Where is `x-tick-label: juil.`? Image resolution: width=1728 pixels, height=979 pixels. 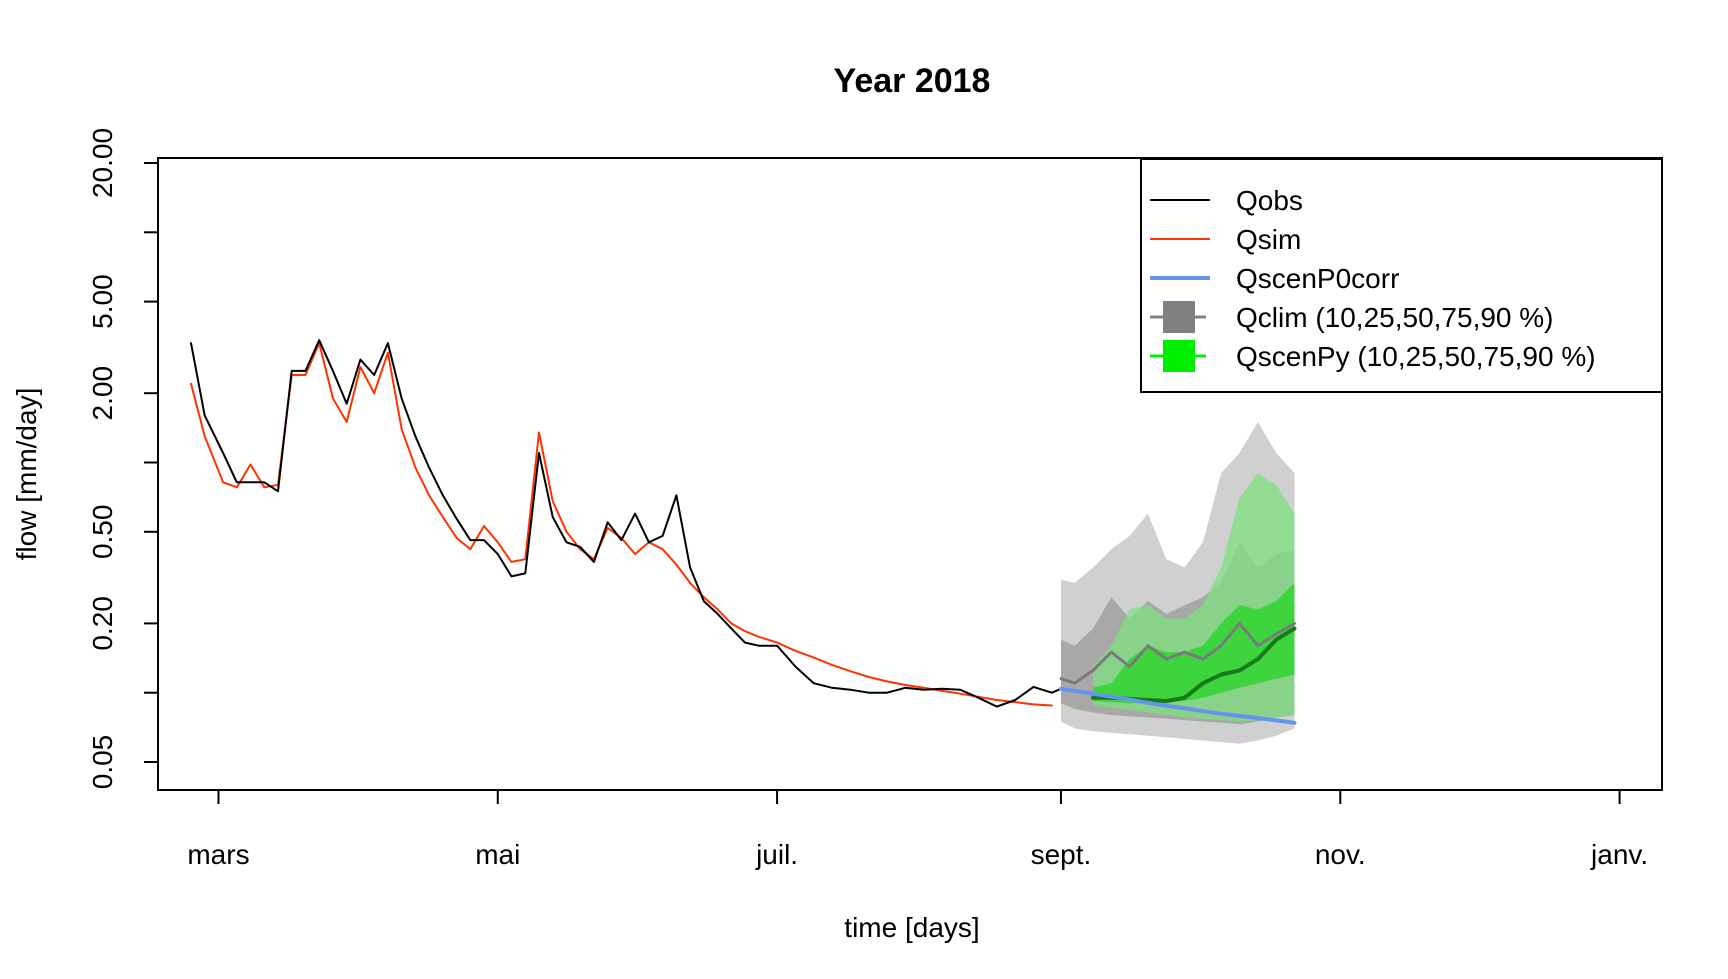
x-tick-label: juil. is located at coordinates (776, 854).